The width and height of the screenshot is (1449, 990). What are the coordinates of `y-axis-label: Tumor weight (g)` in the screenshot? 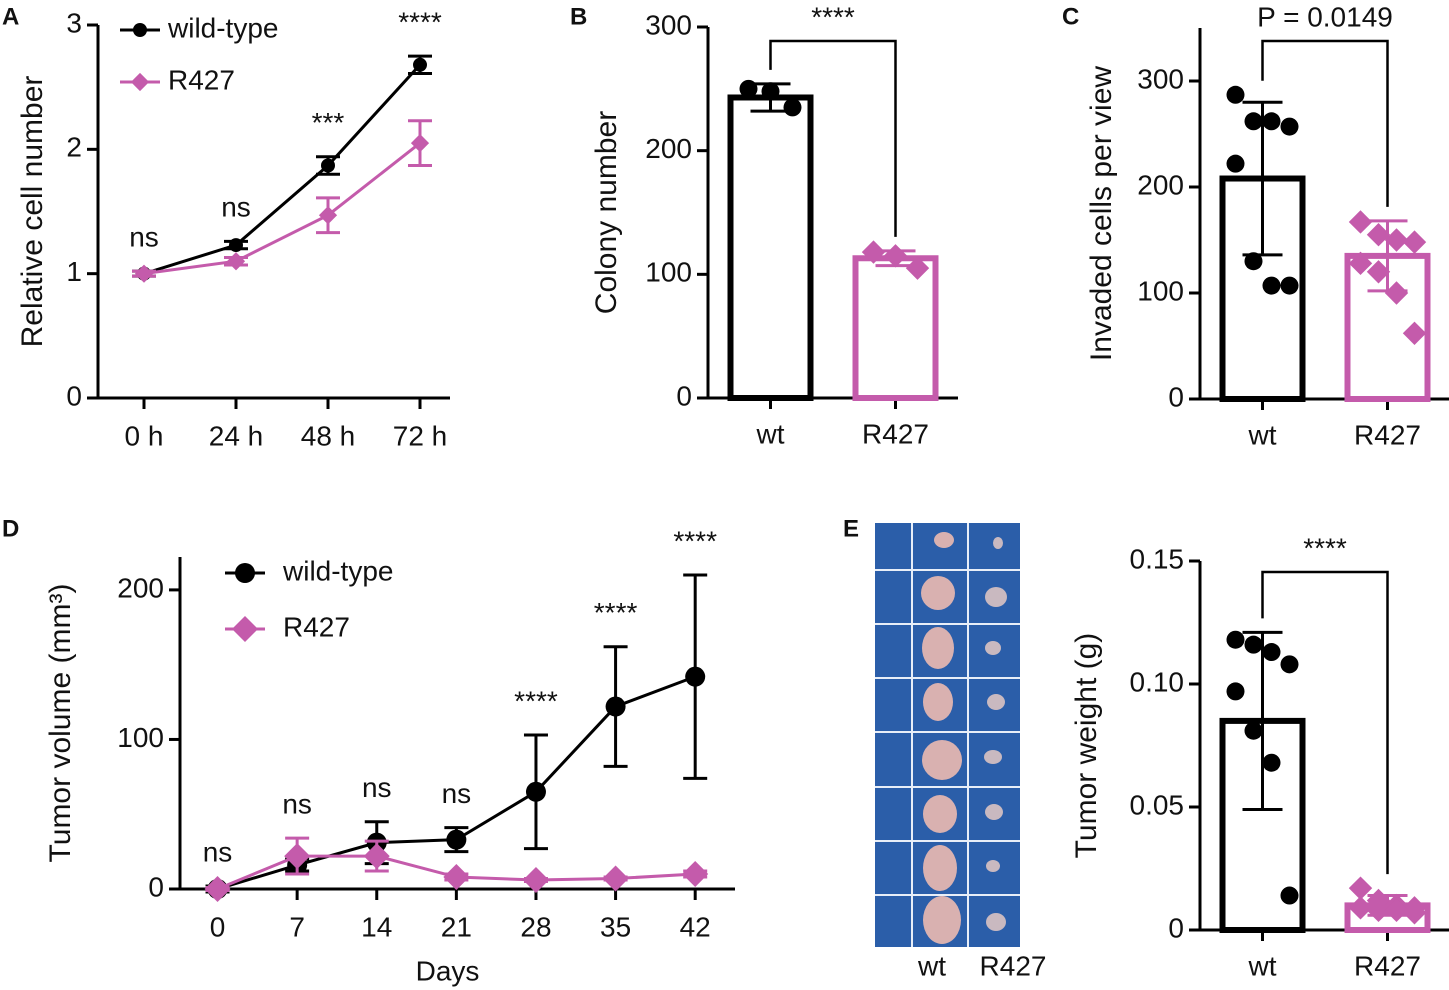 It's located at (1086, 746).